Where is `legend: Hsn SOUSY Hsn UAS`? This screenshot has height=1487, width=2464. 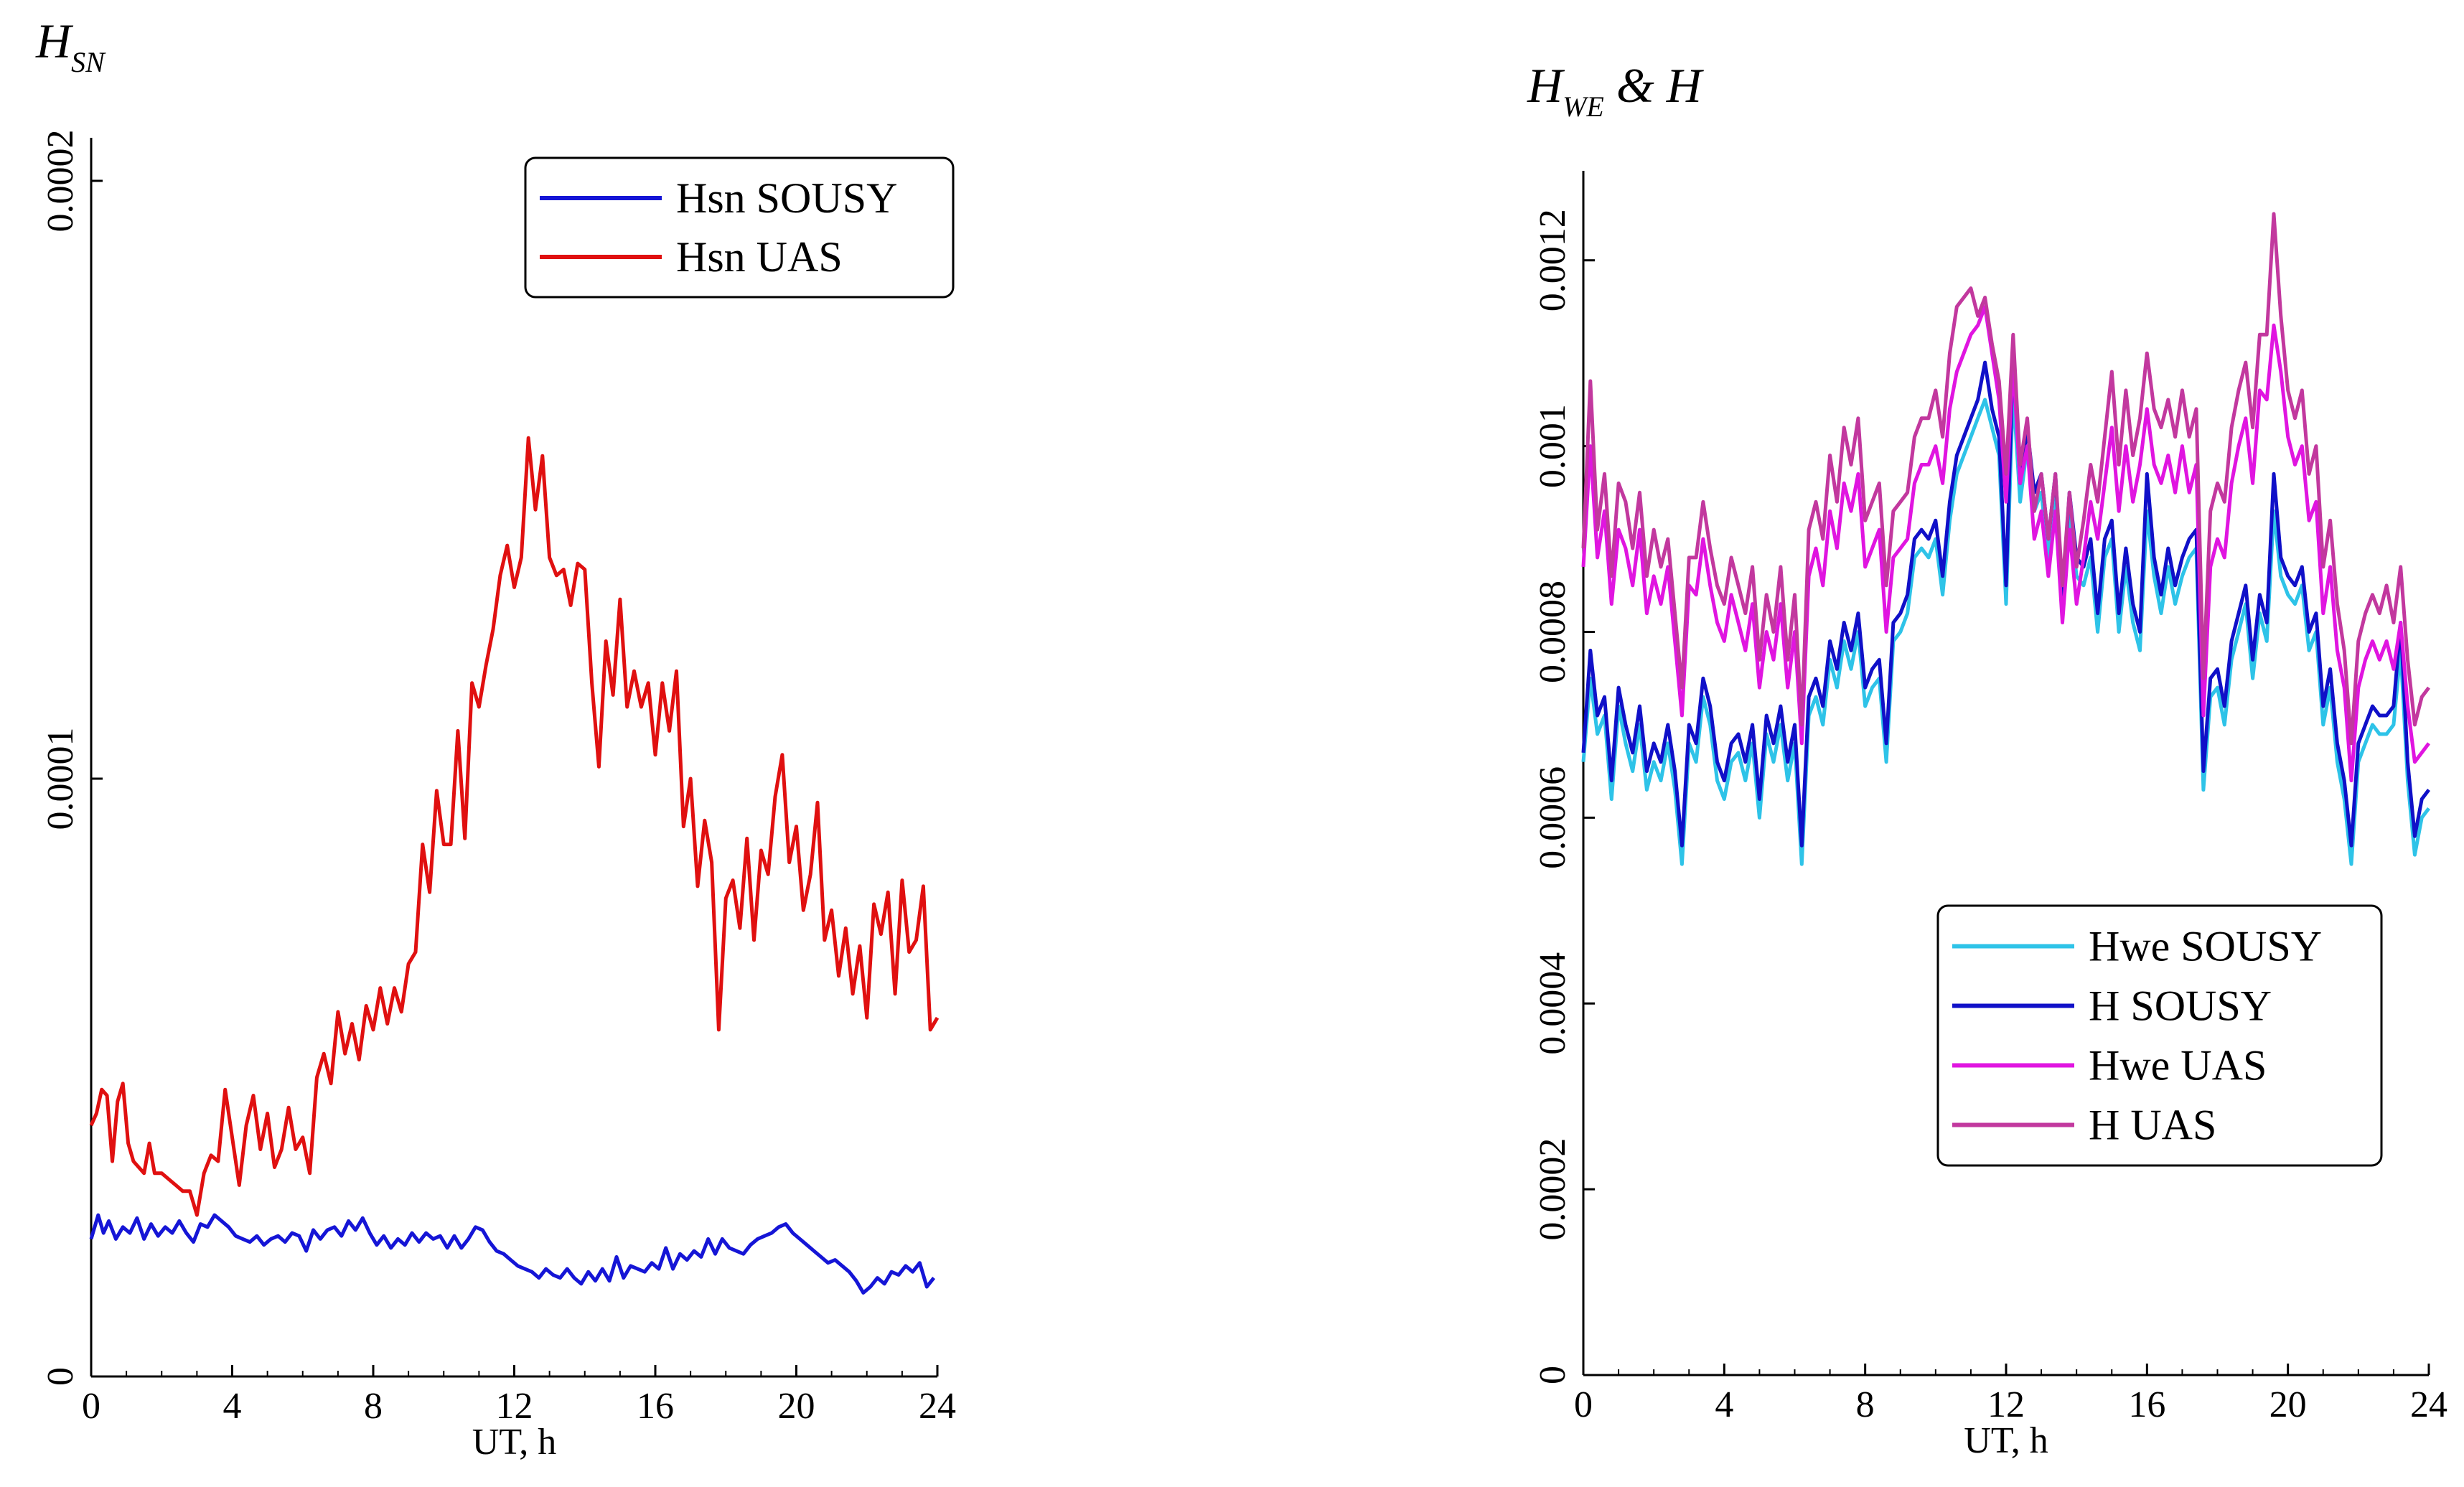
legend: Hsn SOUSY Hsn UAS is located at coordinates (740, 227).